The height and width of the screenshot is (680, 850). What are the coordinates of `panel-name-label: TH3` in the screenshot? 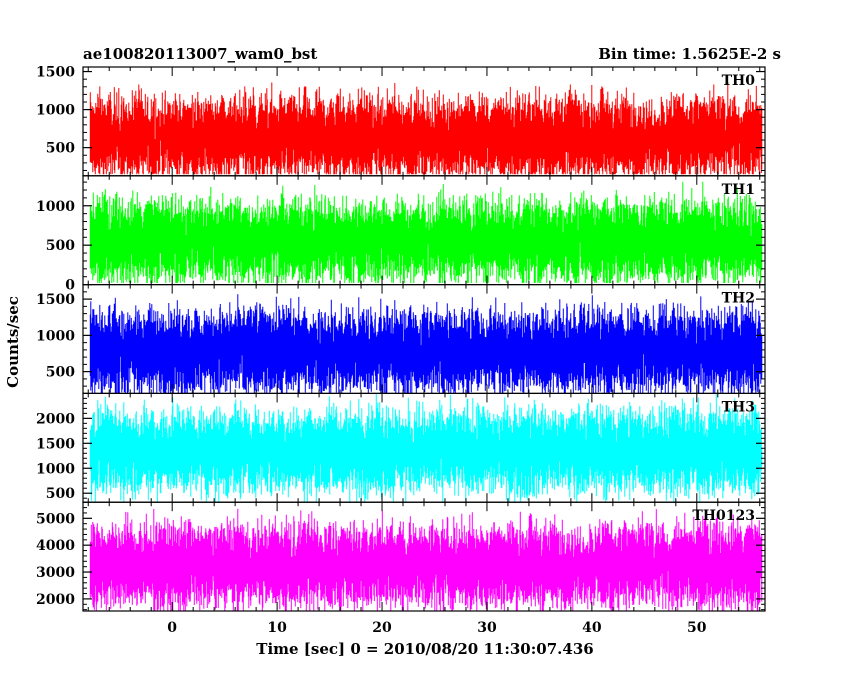 It's located at (738, 407).